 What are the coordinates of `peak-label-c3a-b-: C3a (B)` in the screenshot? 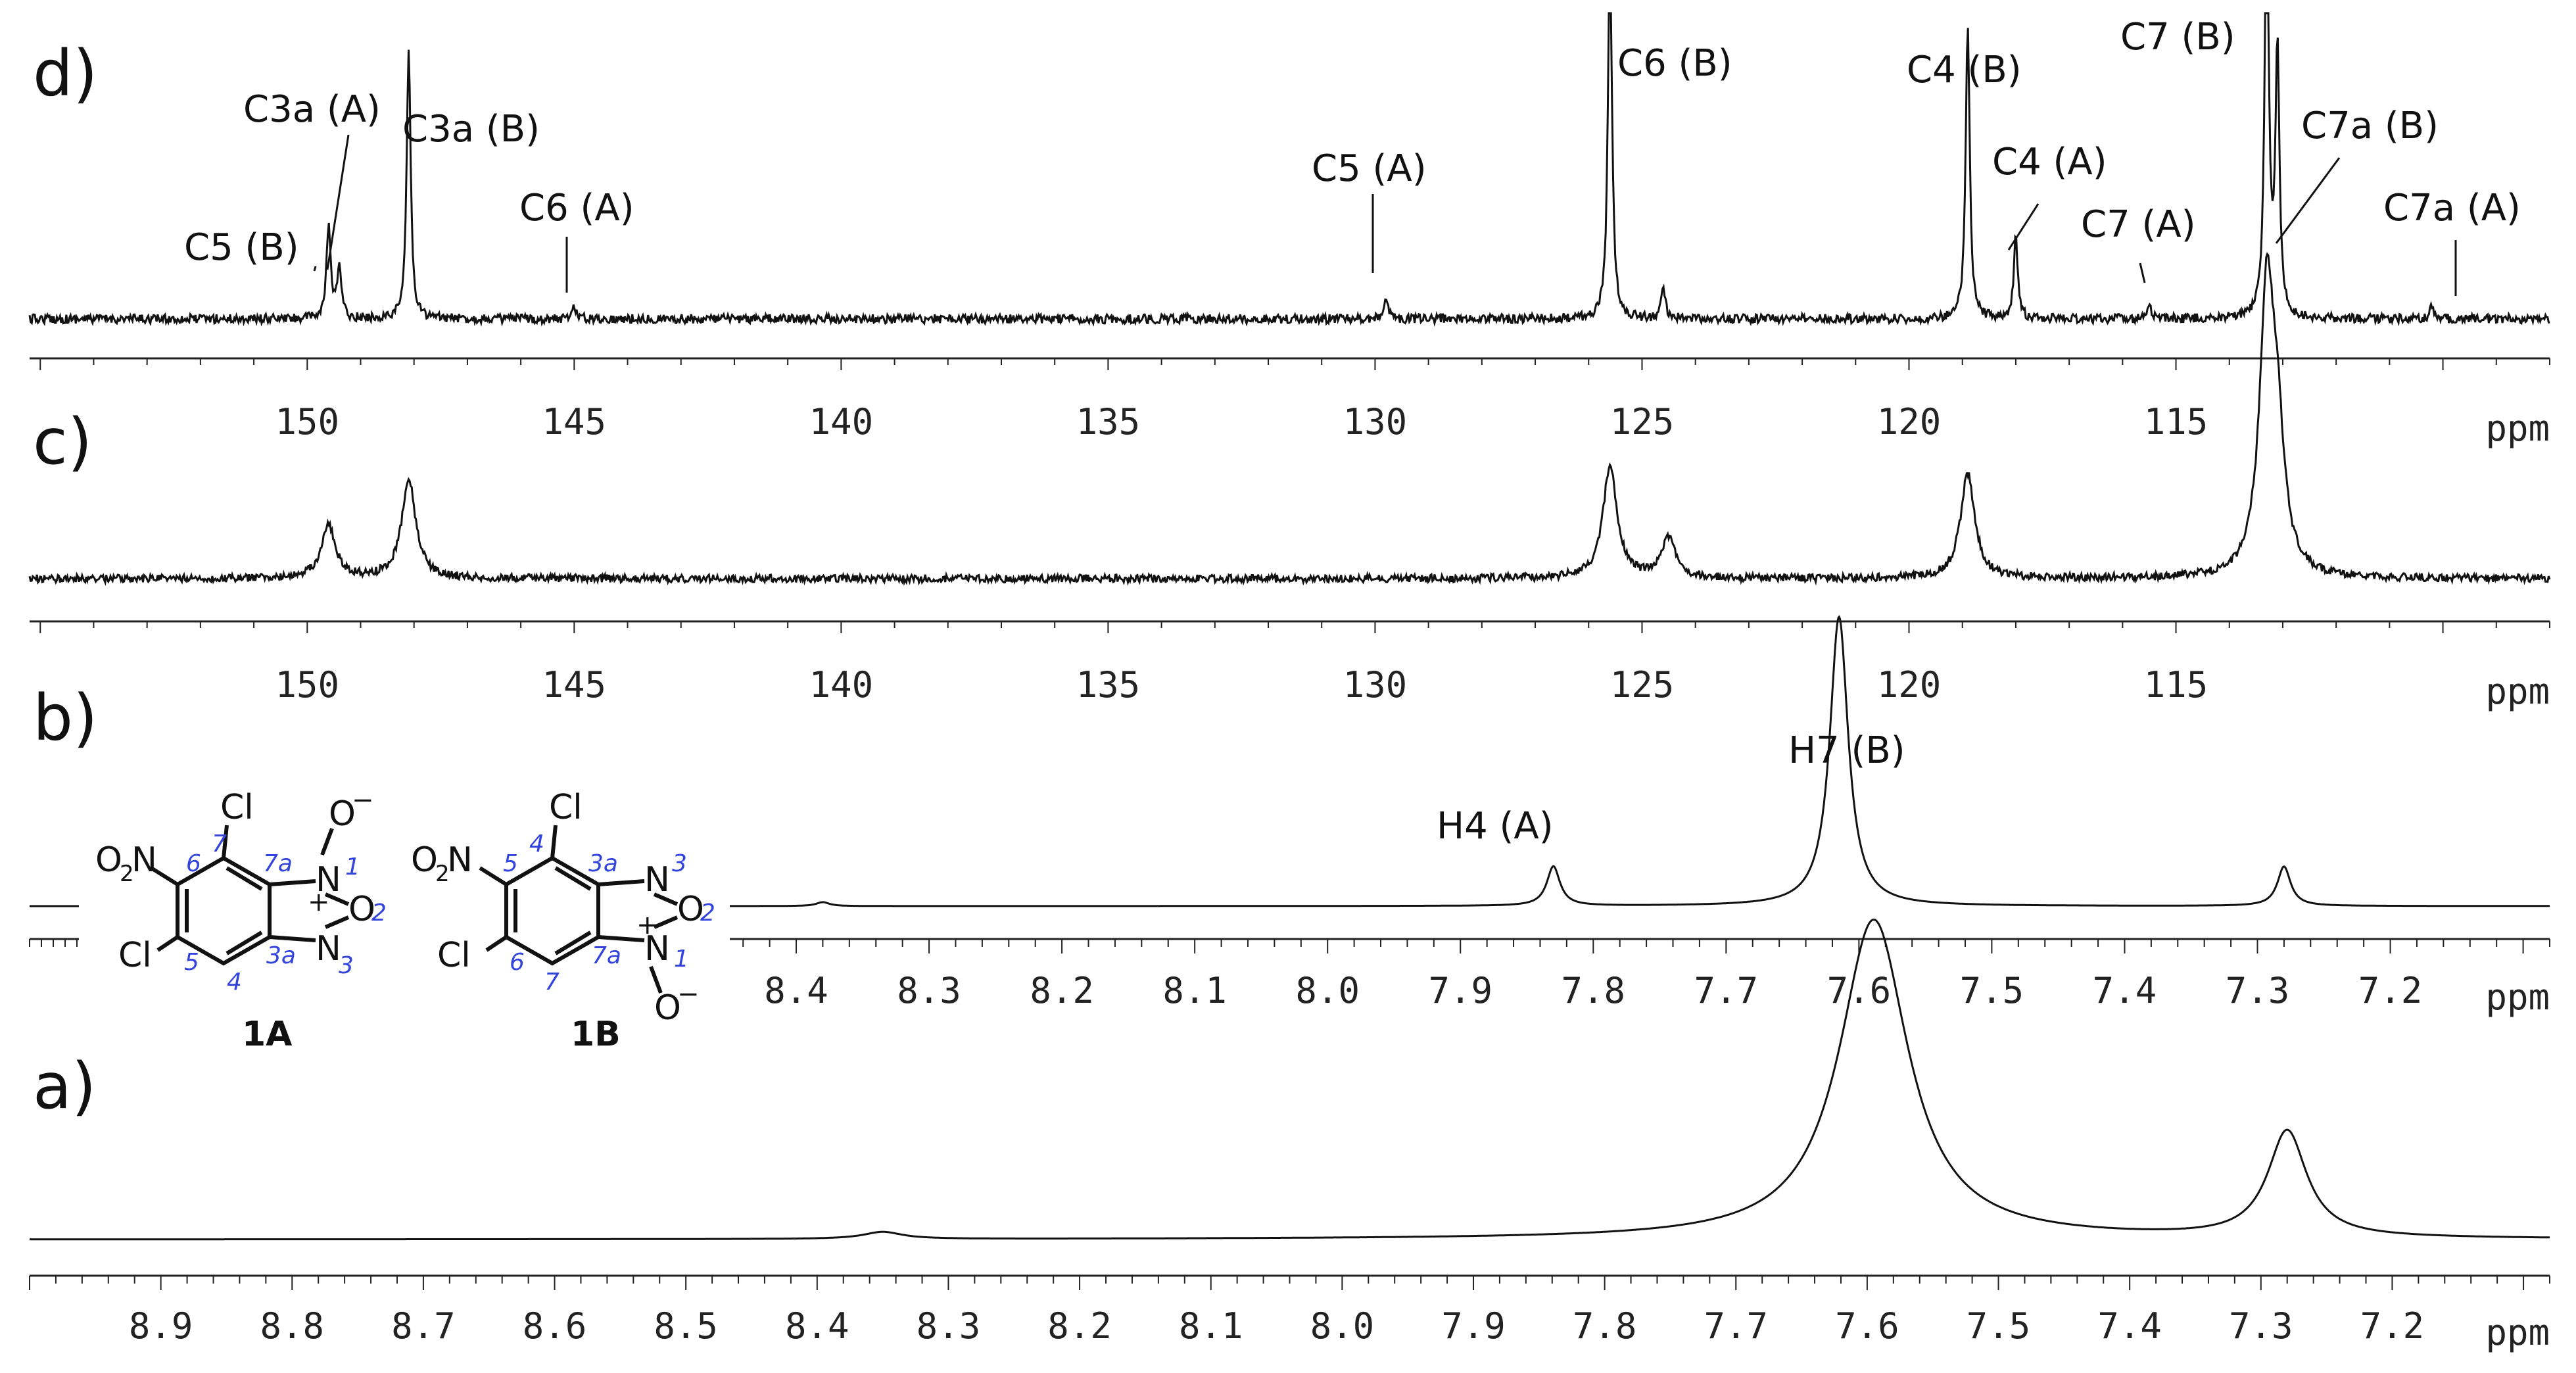 It's located at (471, 130).